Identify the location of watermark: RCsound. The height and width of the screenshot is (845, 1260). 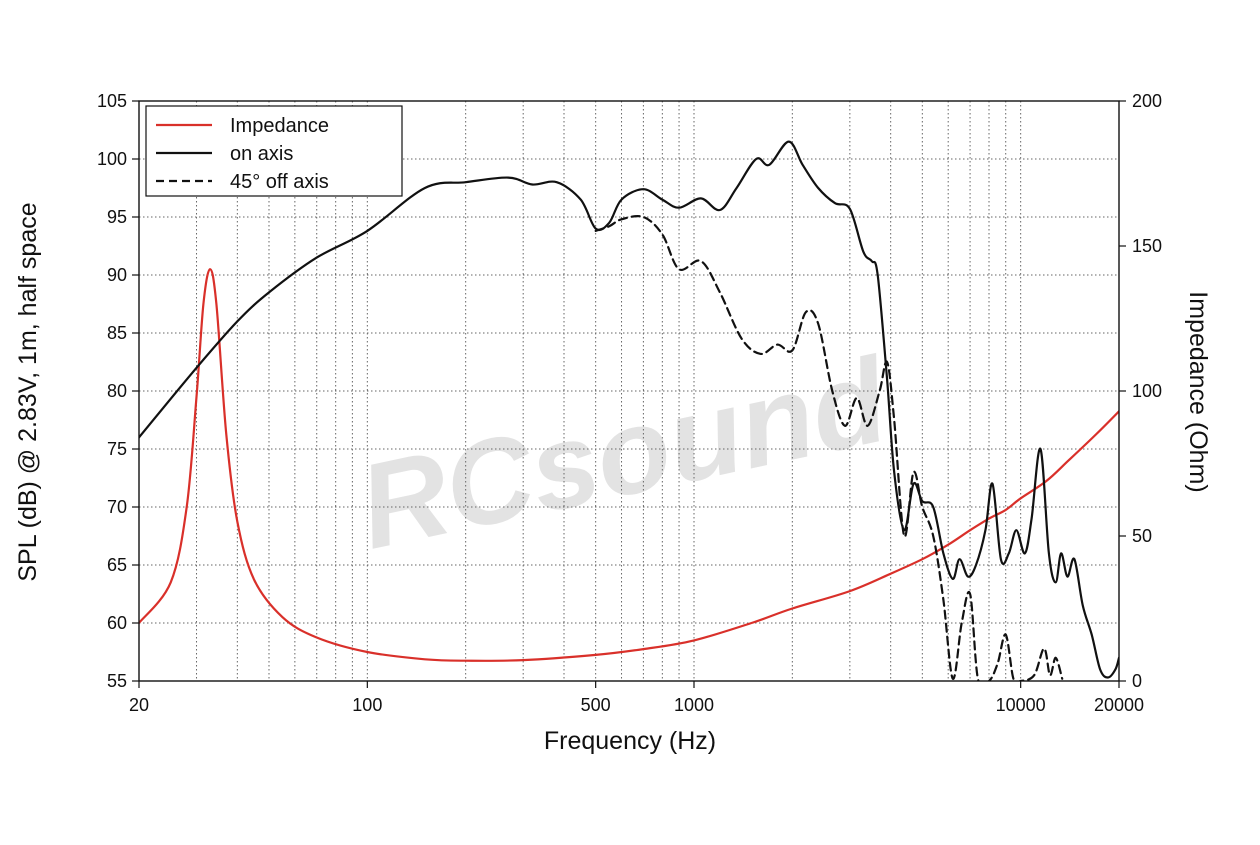
(624, 453).